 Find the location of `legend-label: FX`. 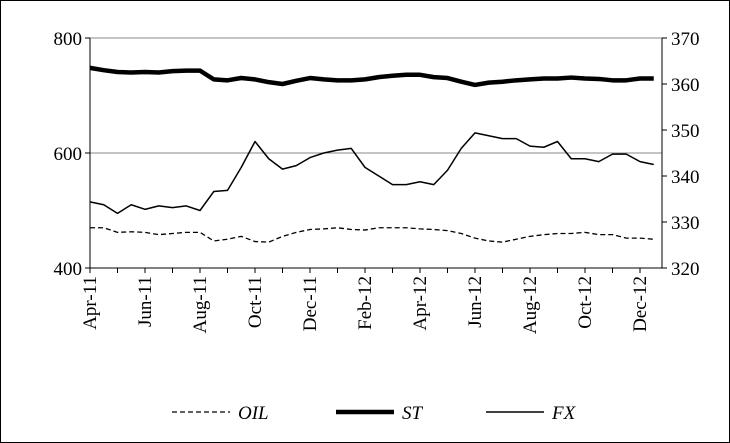

legend-label: FX is located at coordinates (564, 413).